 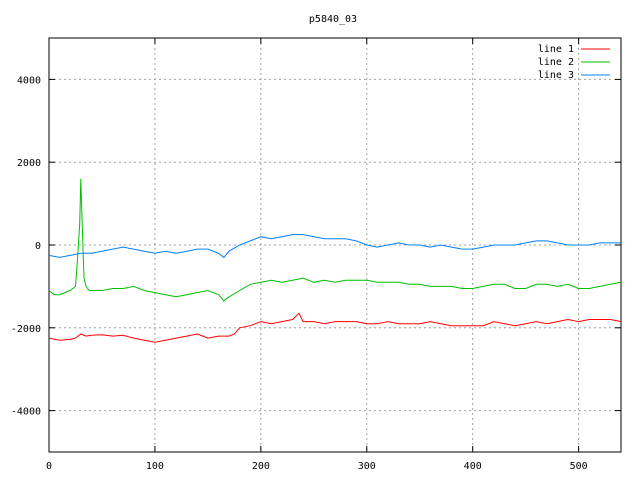 What do you see at coordinates (261, 466) in the screenshot?
I see `x-tick-label: 200` at bounding box center [261, 466].